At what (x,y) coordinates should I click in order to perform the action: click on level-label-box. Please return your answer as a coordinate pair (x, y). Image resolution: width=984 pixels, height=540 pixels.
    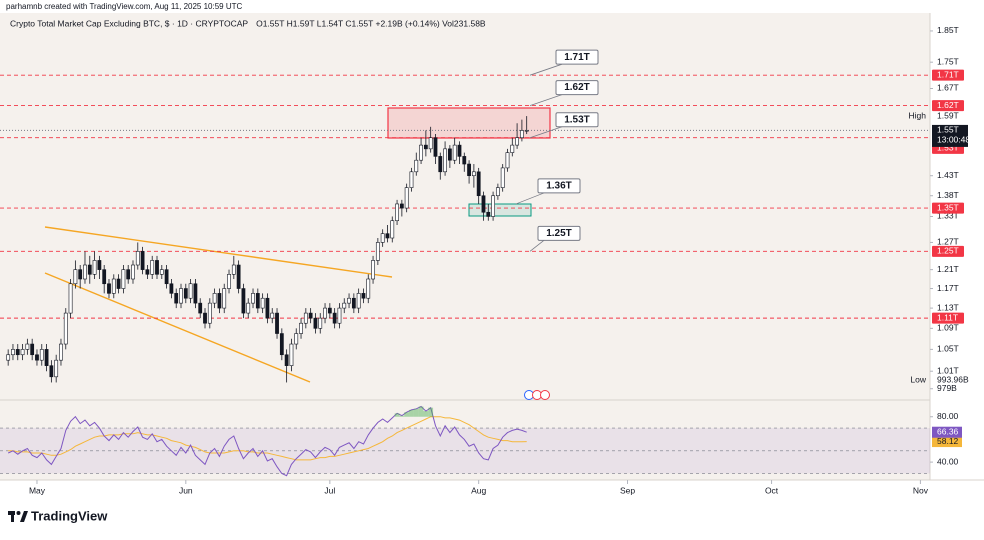
    Looking at the image, I should click on (948, 75).